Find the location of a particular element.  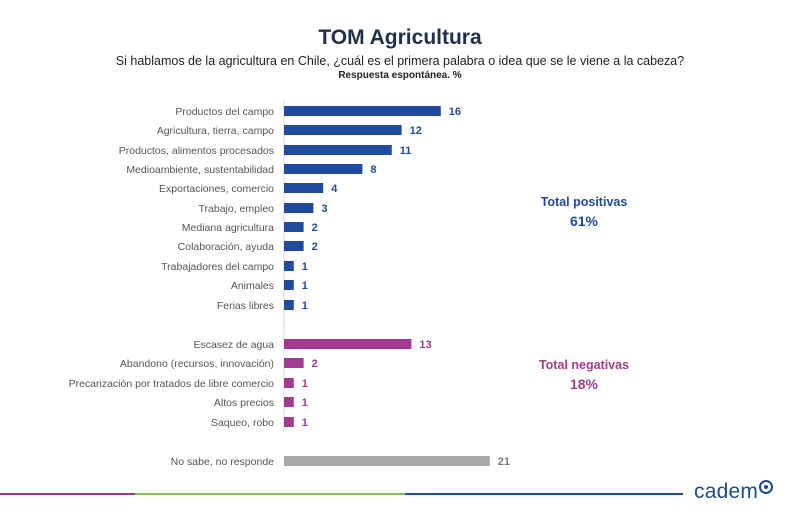

total-negative: Total negativas 18% is located at coordinates (584, 375).